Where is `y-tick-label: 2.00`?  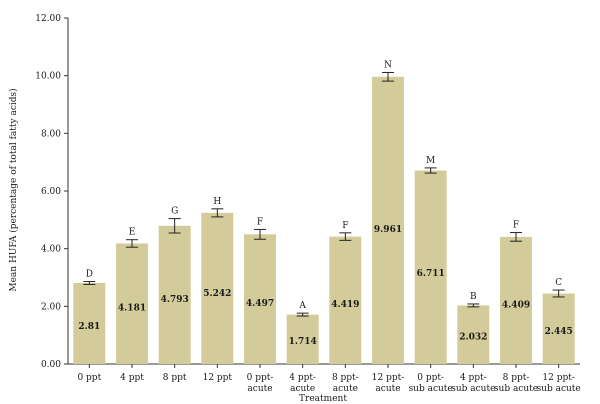
y-tick-label: 2.00 is located at coordinates (51, 307).